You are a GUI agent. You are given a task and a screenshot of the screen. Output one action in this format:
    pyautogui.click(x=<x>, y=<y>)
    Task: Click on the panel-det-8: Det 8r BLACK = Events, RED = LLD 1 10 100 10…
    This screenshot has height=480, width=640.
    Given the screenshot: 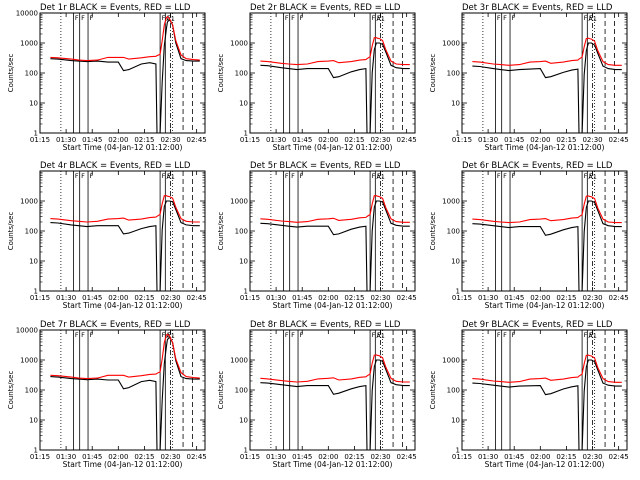 What is the action you would take?
    pyautogui.click(x=317, y=394)
    